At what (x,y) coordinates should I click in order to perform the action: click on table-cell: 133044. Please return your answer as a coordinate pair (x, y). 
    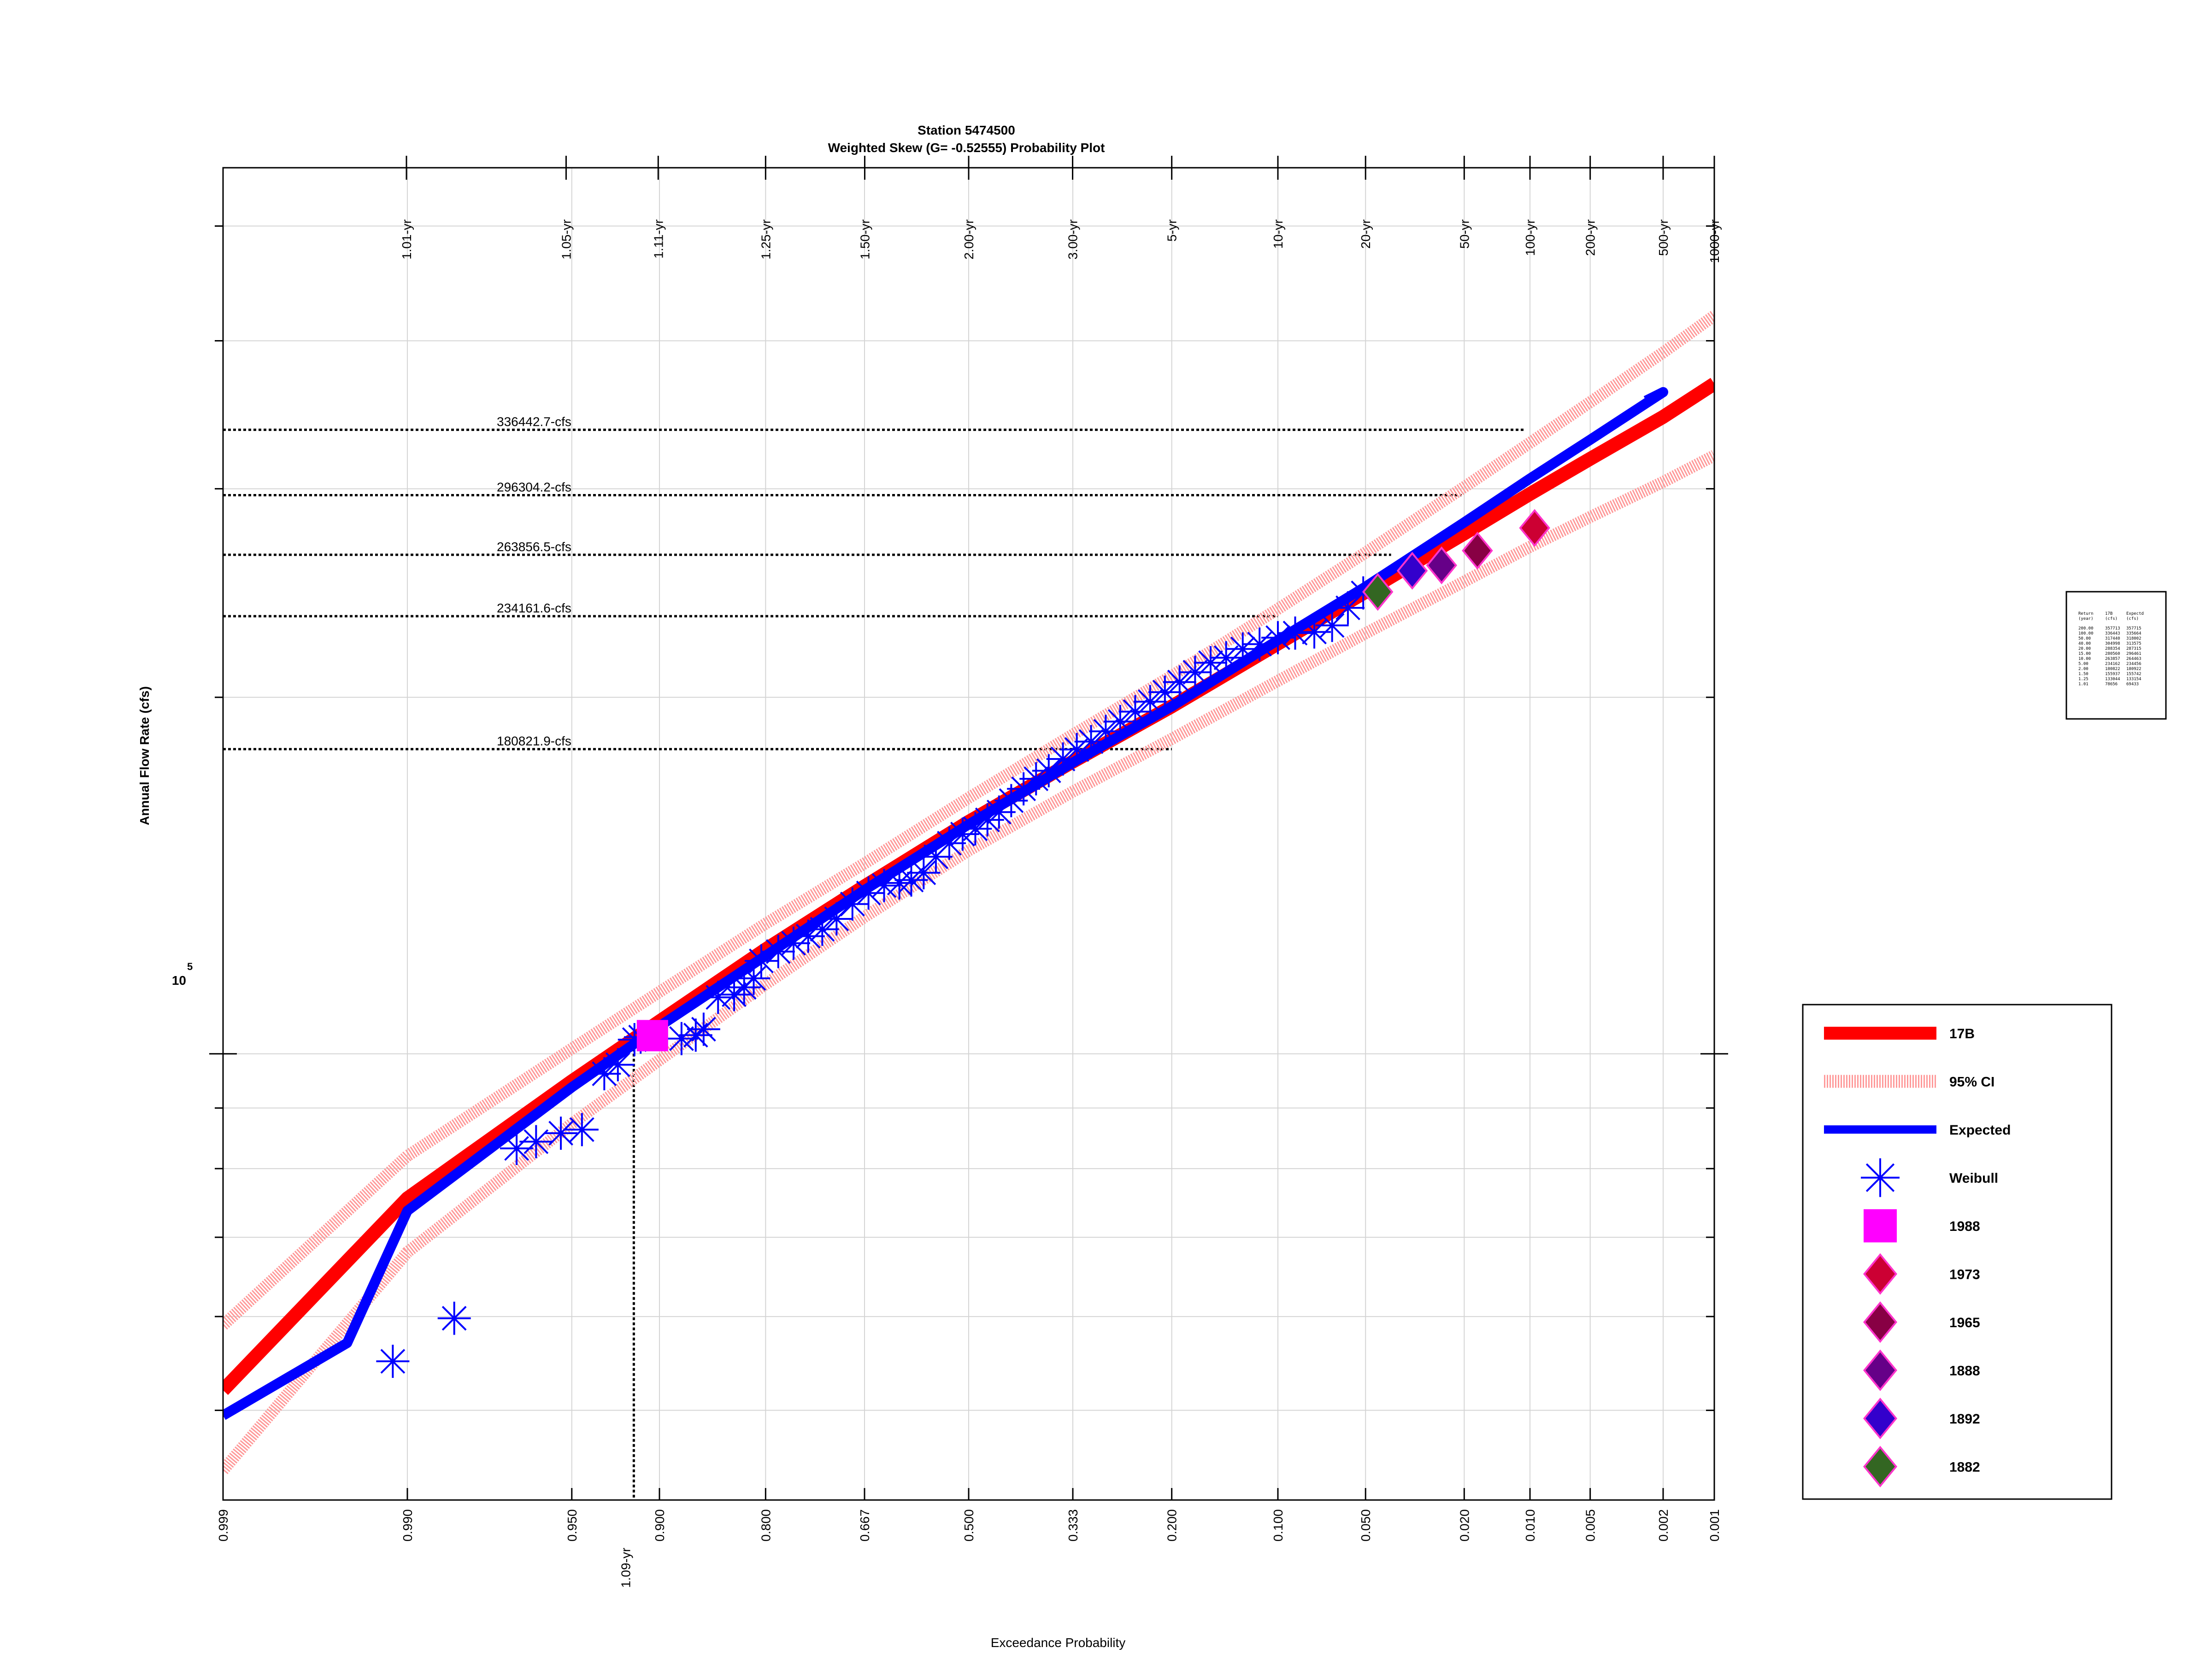
    Looking at the image, I should click on (2112, 679).